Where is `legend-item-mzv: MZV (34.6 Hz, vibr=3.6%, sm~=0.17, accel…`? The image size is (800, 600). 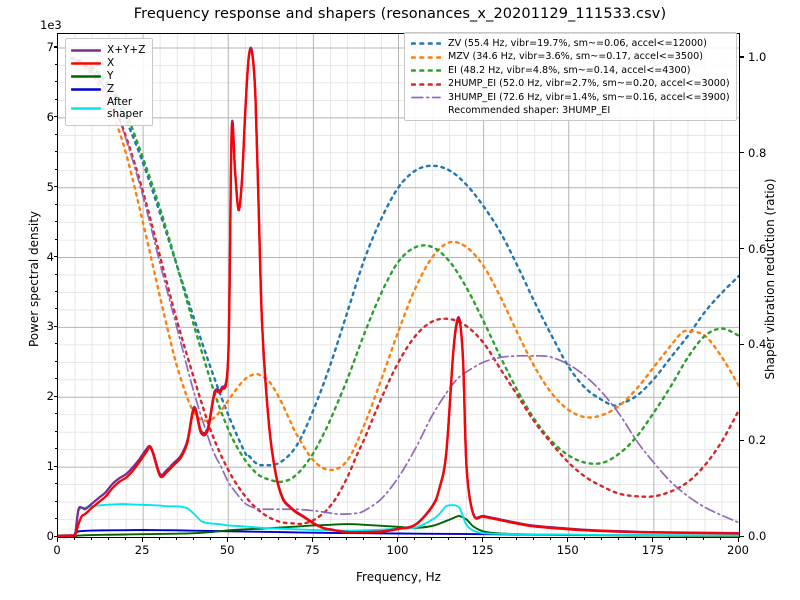 legend-item-mzv: MZV (34.6 Hz, vibr=3.6%, sm~=0.17, accel… is located at coordinates (570, 57).